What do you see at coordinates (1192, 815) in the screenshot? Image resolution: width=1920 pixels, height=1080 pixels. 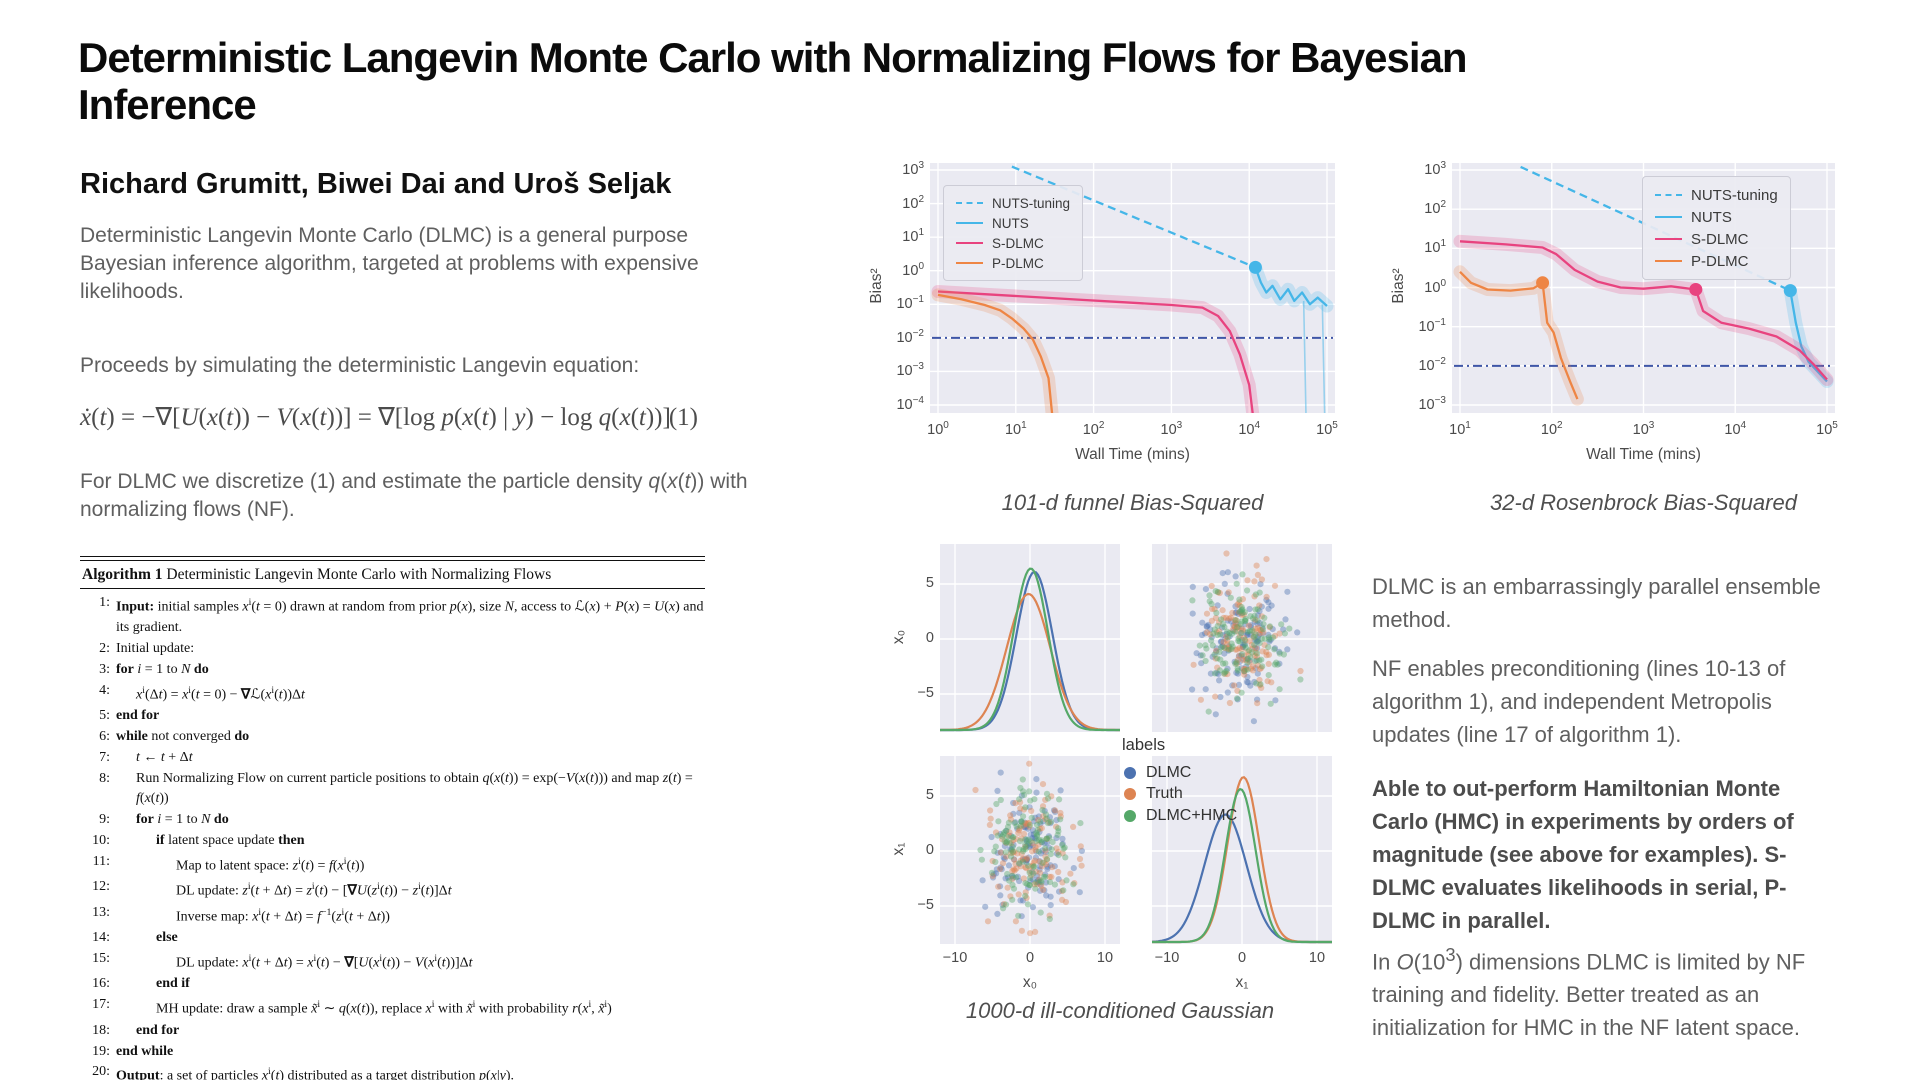 I see `legend-label: DLMC+HMC` at bounding box center [1192, 815].